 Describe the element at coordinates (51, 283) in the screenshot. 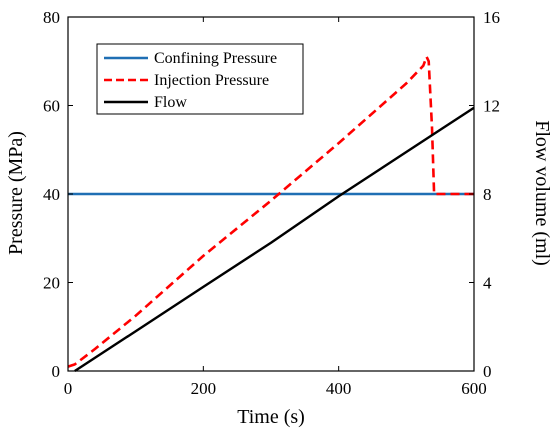

I see `y-tick-label-left: 20` at that location.